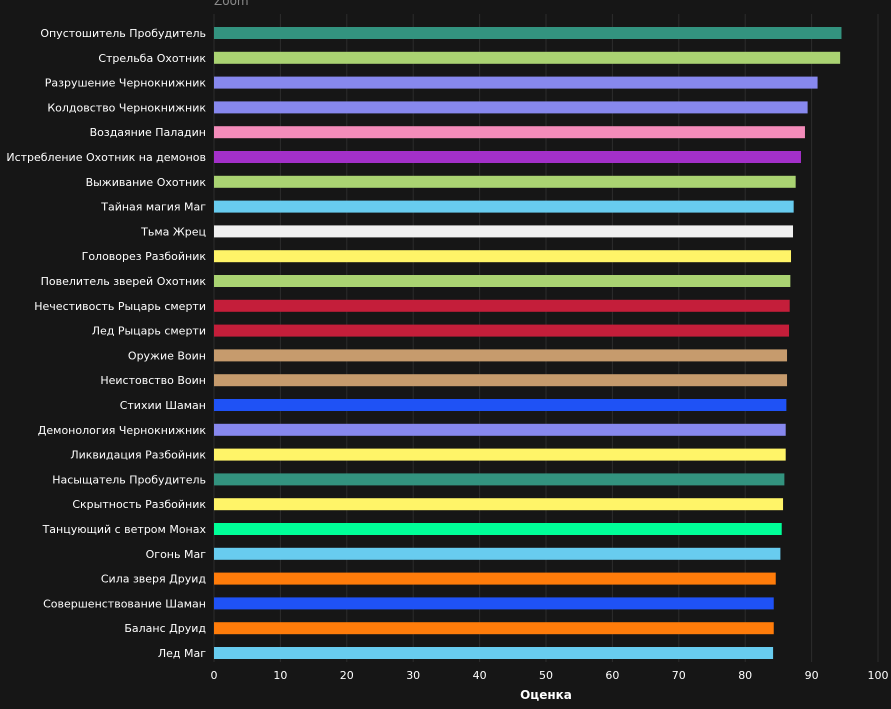 The image size is (891, 709). Describe the element at coordinates (122, 430) in the screenshot. I see `category-label: Демонология Чернокнижник` at that location.